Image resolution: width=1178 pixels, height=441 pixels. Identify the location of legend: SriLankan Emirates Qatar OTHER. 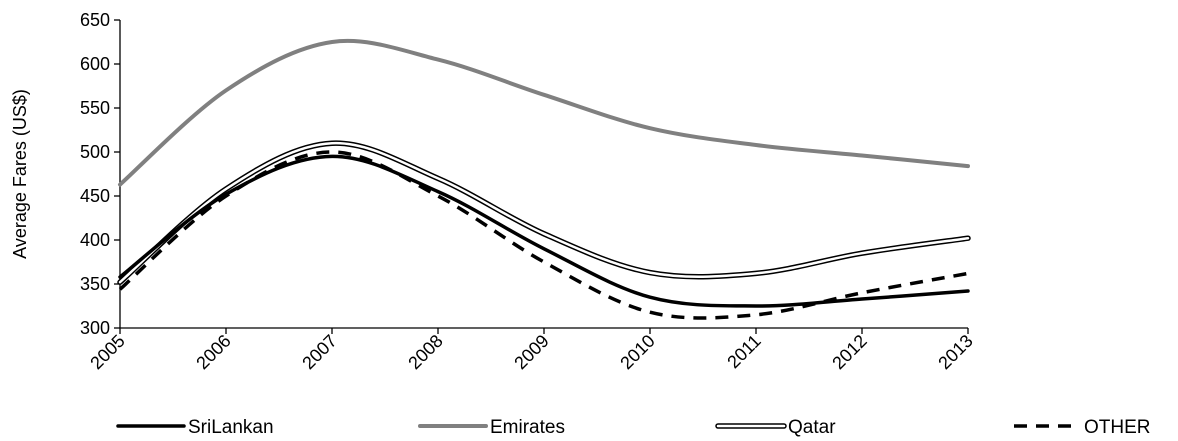
(633, 427).